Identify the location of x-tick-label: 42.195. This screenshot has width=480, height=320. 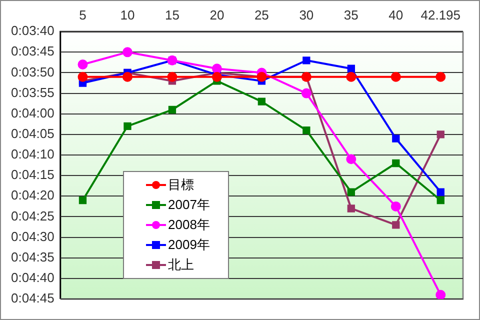
(440, 14).